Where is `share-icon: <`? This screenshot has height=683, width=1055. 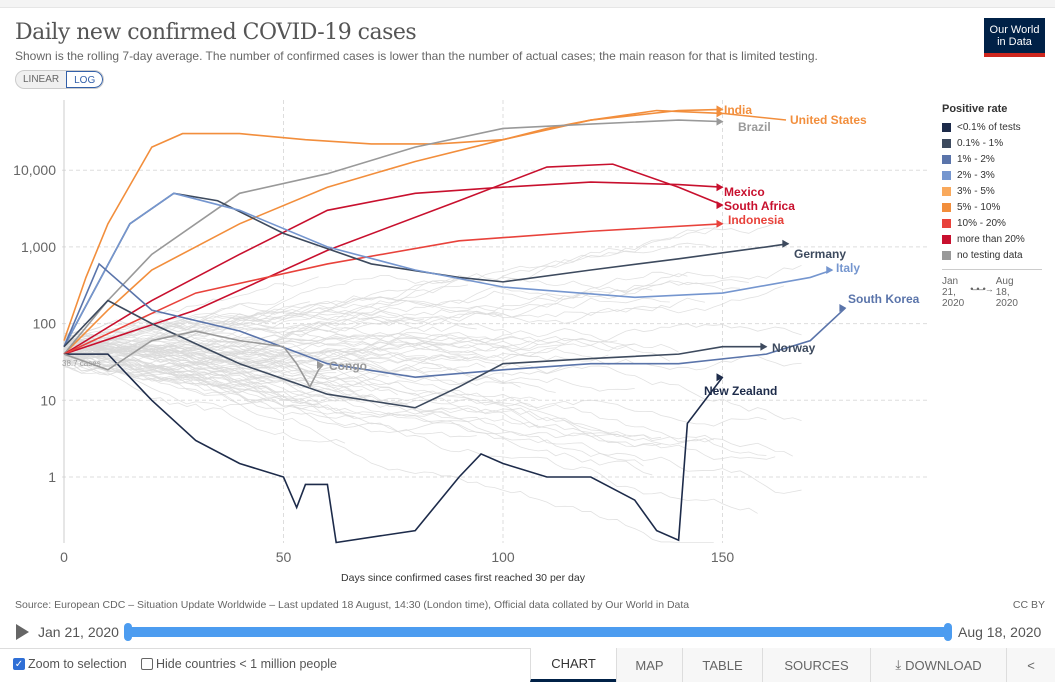 share-icon: < is located at coordinates (1031, 665).